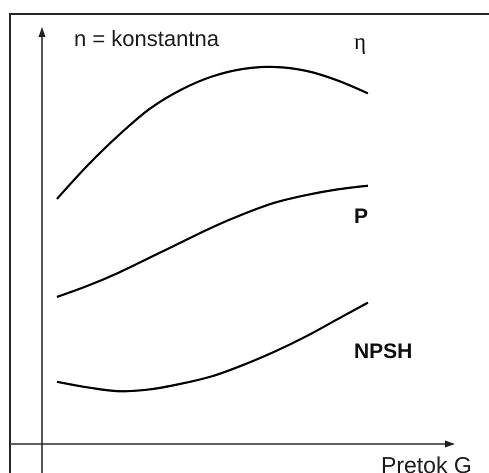 This screenshot has width=489, height=473. Describe the element at coordinates (426, 462) in the screenshot. I see `x-axis-title: Pretok G` at that location.